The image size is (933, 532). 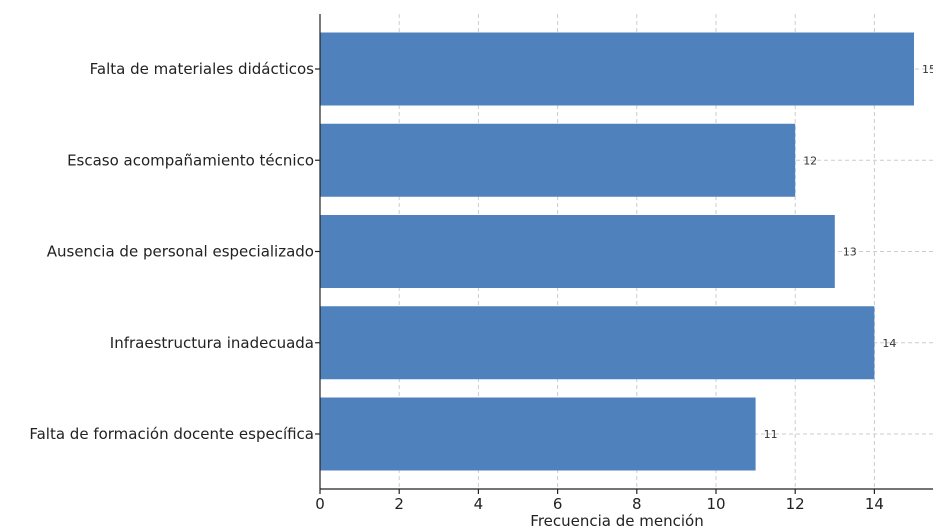 What do you see at coordinates (558, 504) in the screenshot?
I see `x-tick-label: 6` at bounding box center [558, 504].